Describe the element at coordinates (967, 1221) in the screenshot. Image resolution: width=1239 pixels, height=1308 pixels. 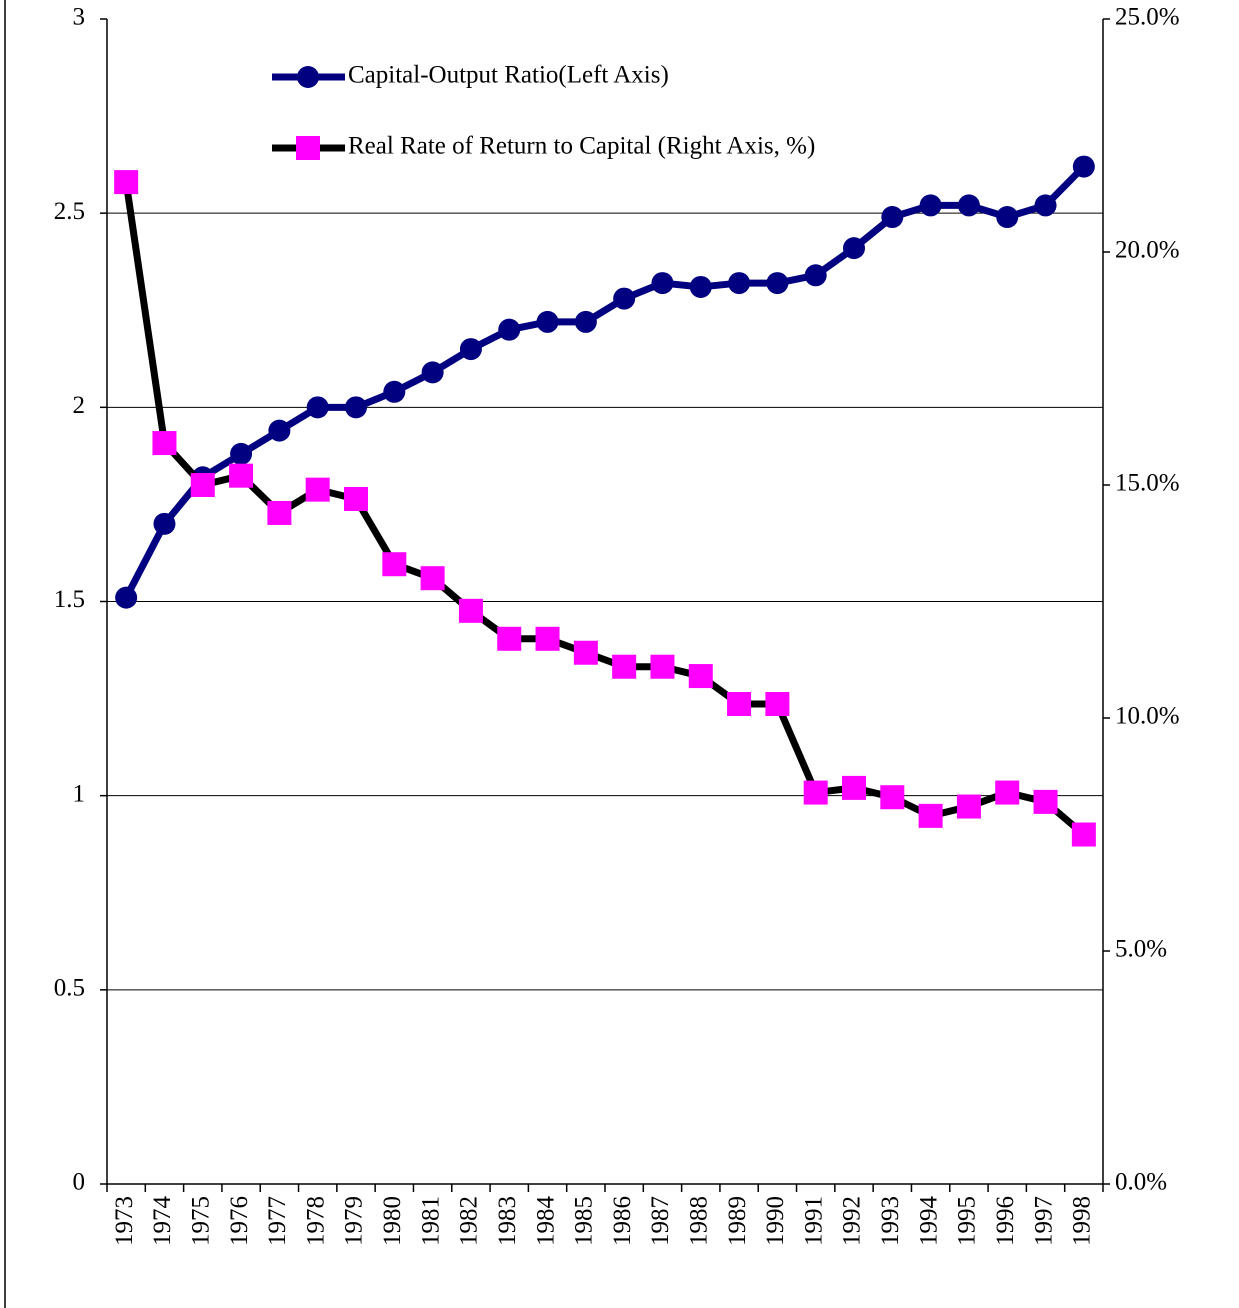
I see `x-tick-label: 1995` at that location.